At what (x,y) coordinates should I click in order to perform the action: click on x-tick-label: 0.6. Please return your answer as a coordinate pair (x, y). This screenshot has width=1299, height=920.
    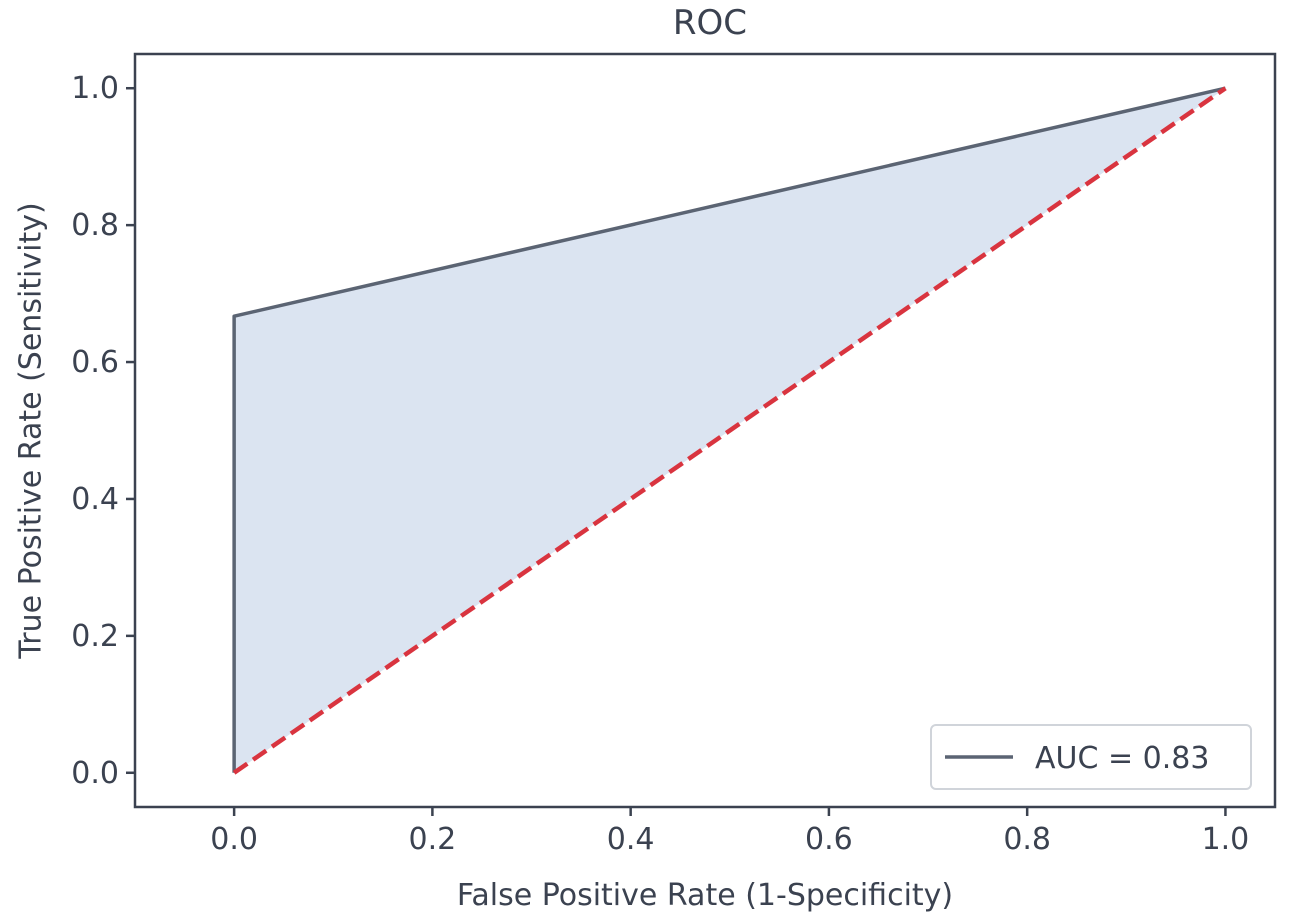
    Looking at the image, I should click on (829, 839).